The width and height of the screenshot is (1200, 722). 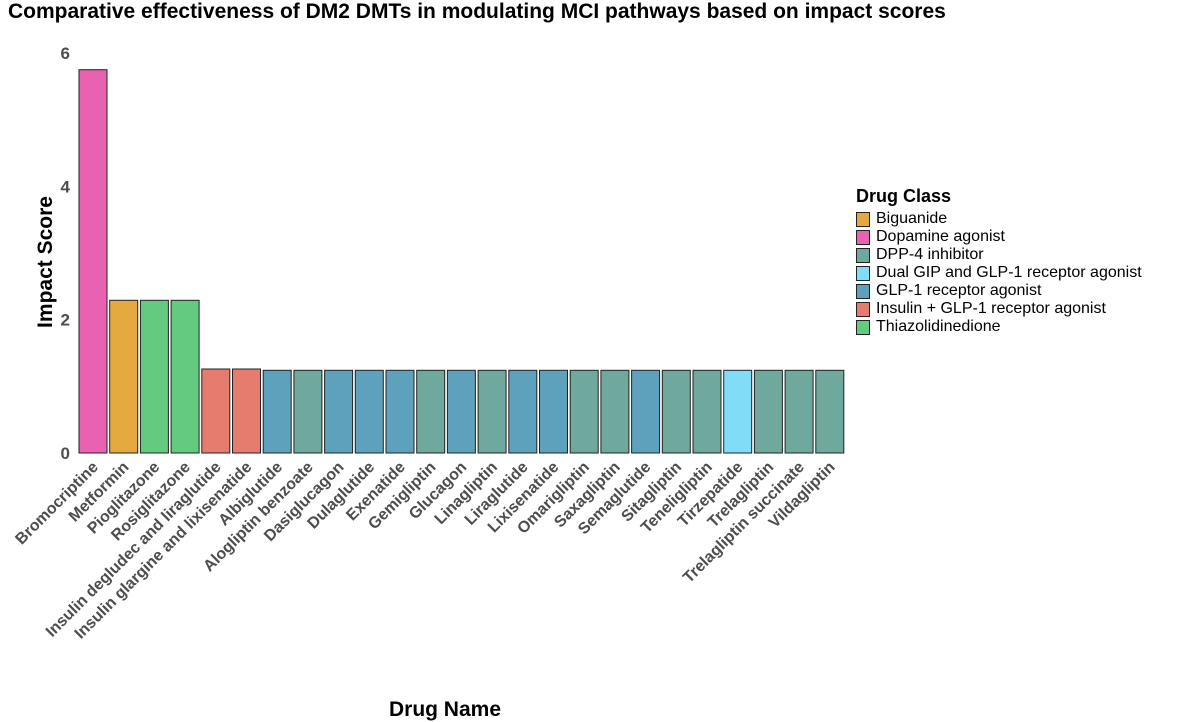 I want to click on legend-label: DPP-4 inhibitor, so click(x=930, y=254).